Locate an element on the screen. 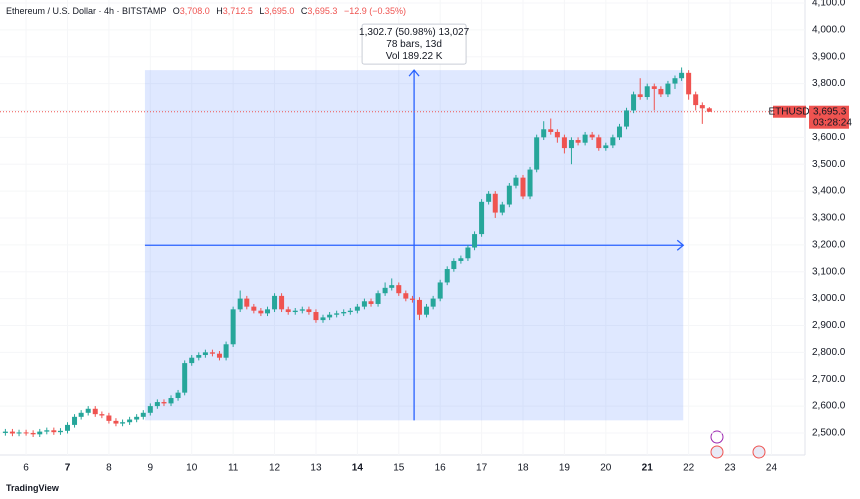 The width and height of the screenshot is (860, 499). x-tick-label: 6 is located at coordinates (26, 468).